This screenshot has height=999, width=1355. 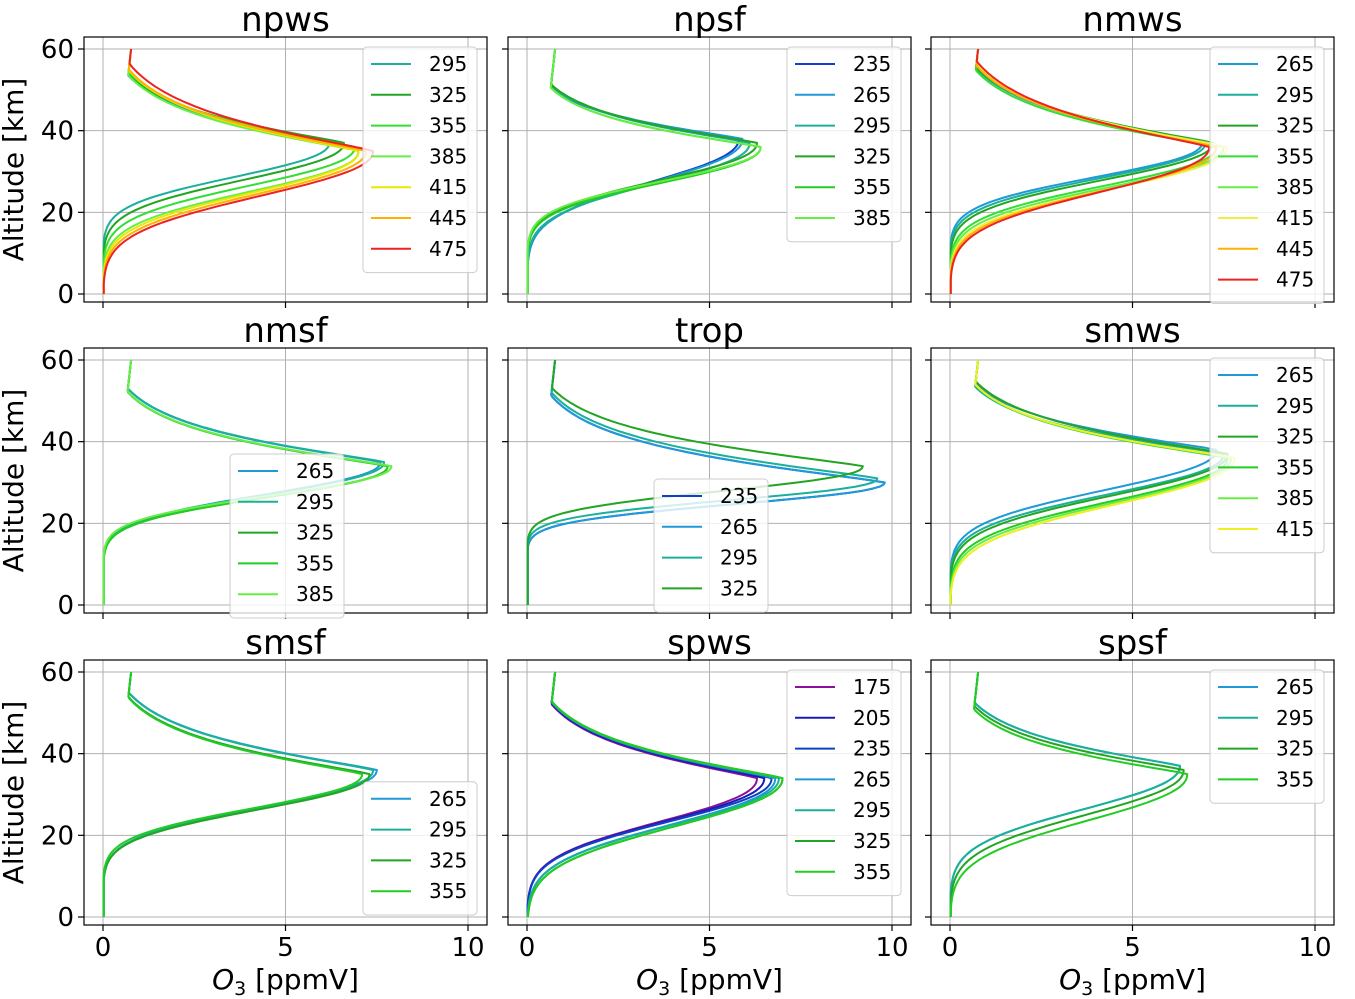 I want to click on panel-title: spsf, so click(x=1133, y=643).